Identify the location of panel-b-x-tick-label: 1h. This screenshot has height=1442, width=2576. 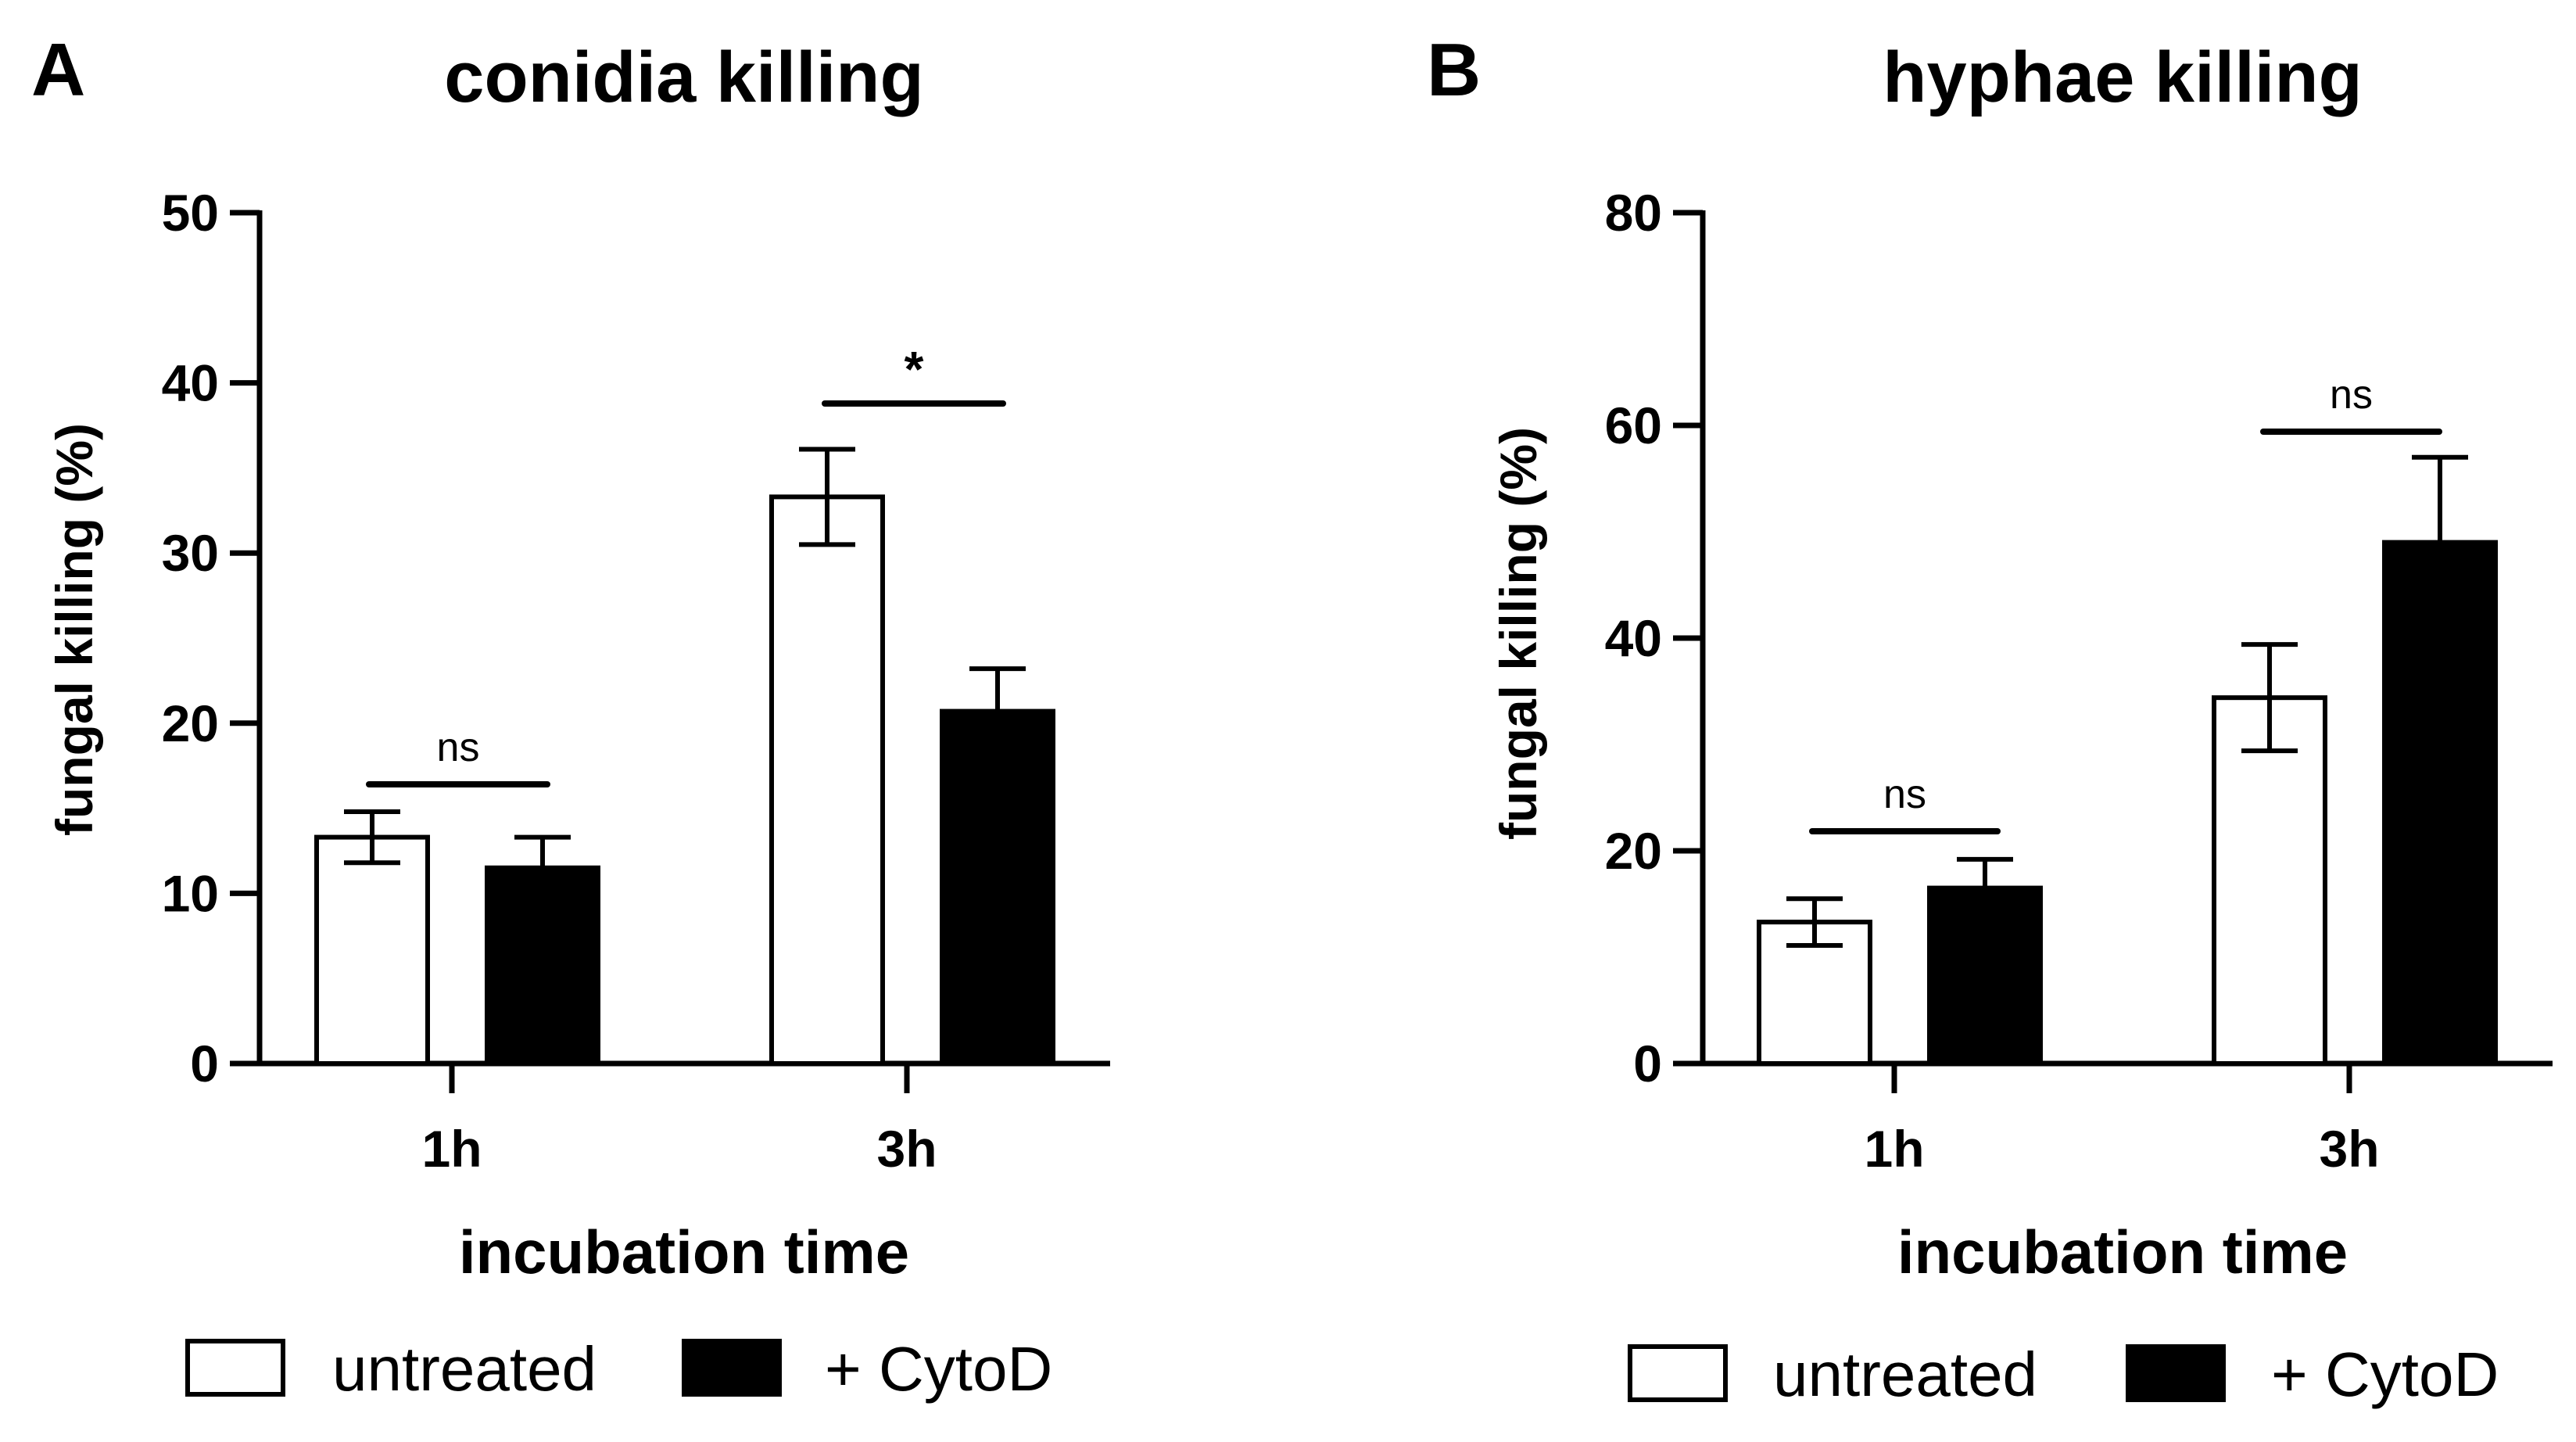
(1894, 1149).